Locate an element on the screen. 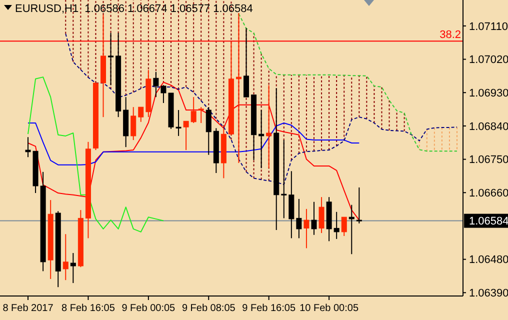 The image size is (508, 320). y-tick-label: 1.07020 is located at coordinates (488, 60).